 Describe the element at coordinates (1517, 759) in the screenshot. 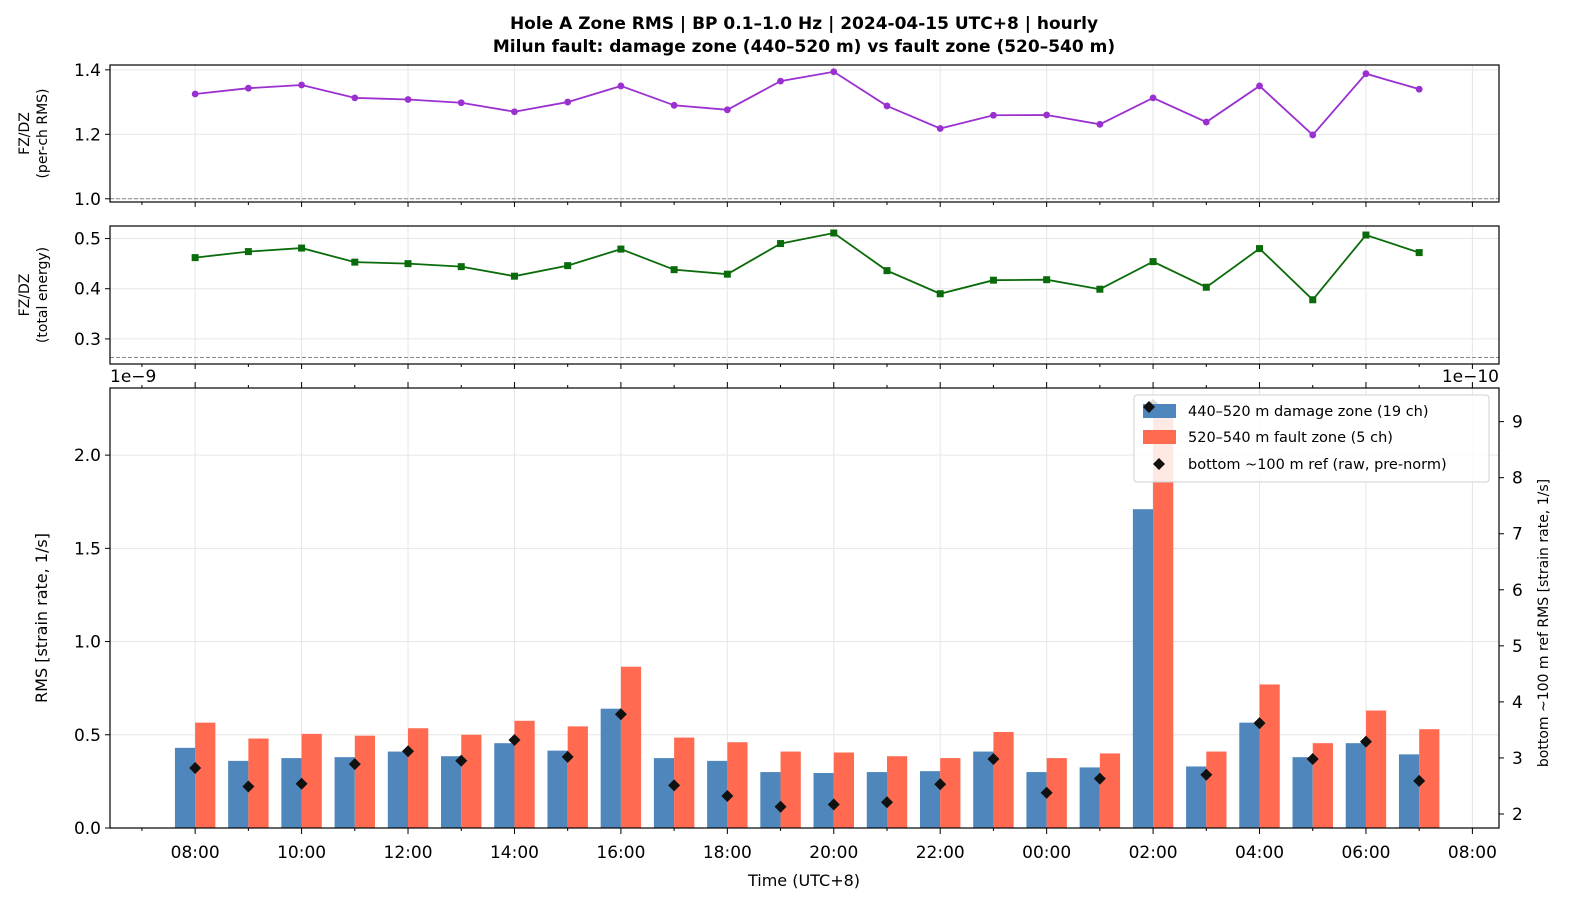

I see `zone-rms-ytick-right-label: 3` at that location.